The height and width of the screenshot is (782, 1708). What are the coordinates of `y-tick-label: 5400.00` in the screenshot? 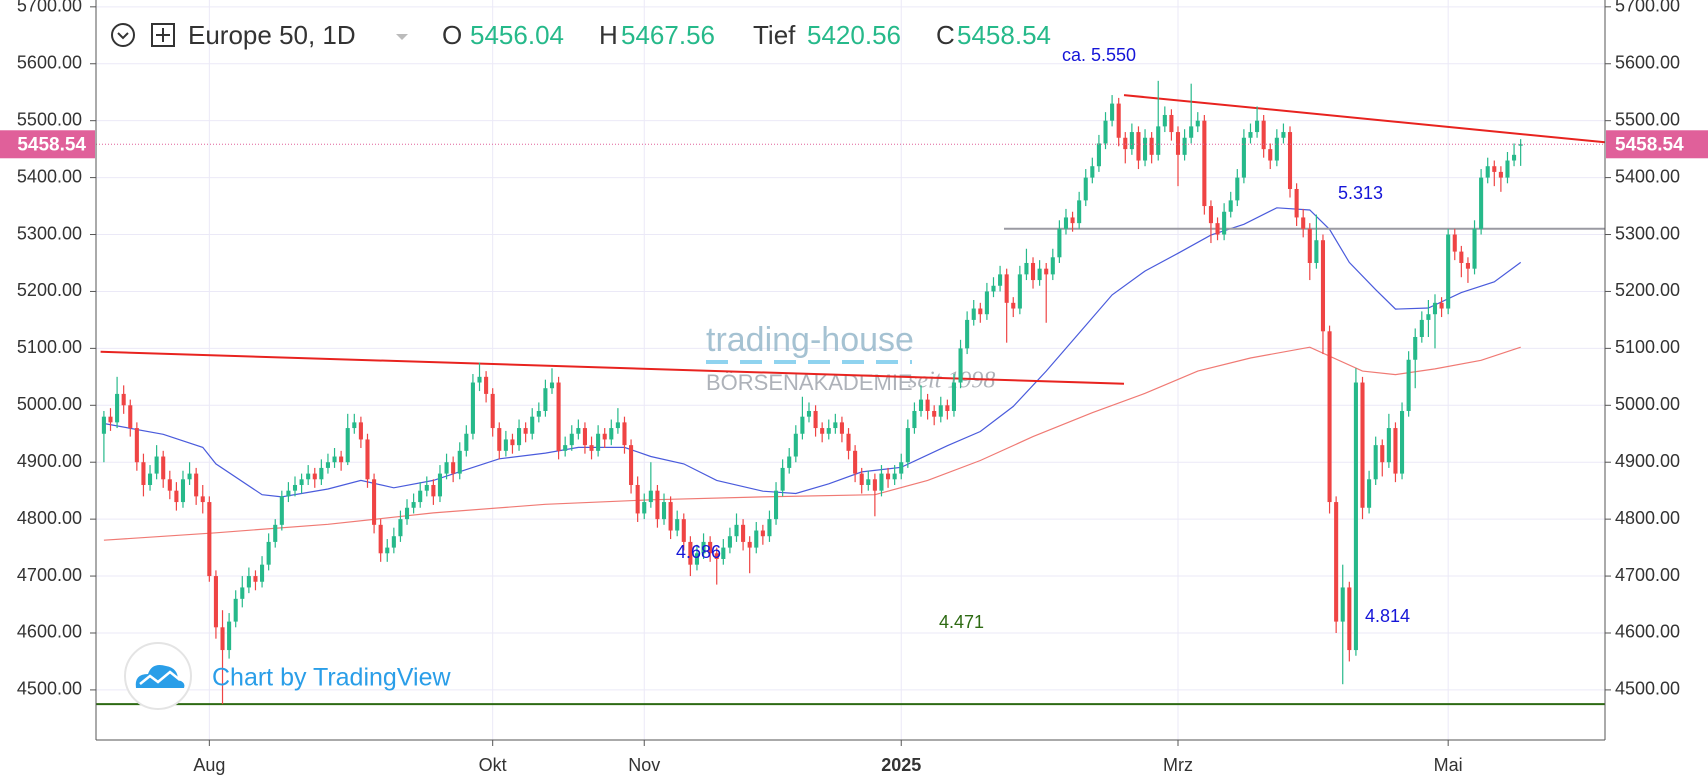 It's located at (49, 176).